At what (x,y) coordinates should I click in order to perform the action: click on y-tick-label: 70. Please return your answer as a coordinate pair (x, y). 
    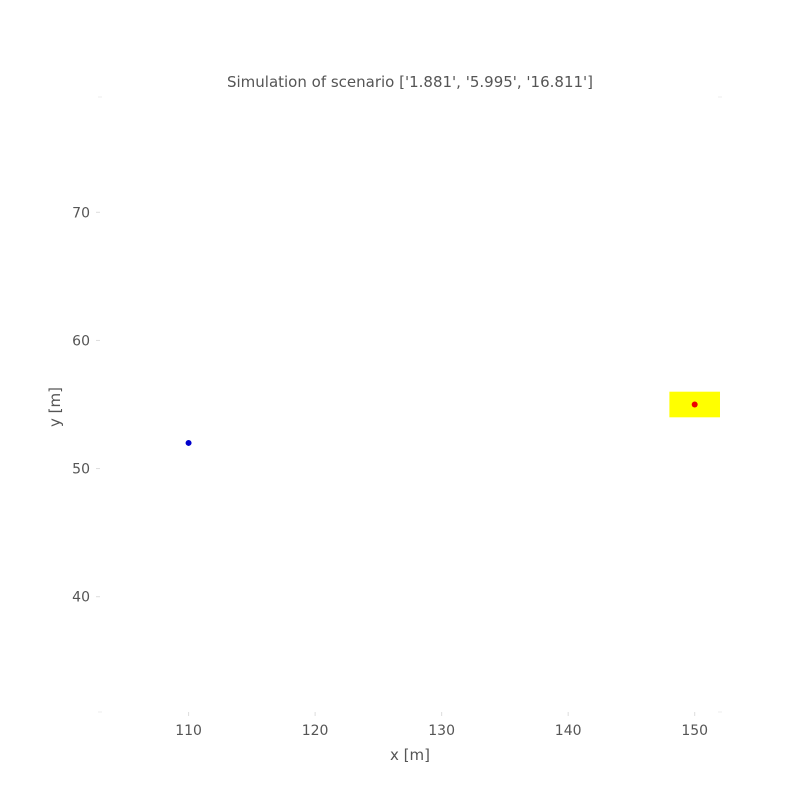
    Looking at the image, I should click on (81, 213).